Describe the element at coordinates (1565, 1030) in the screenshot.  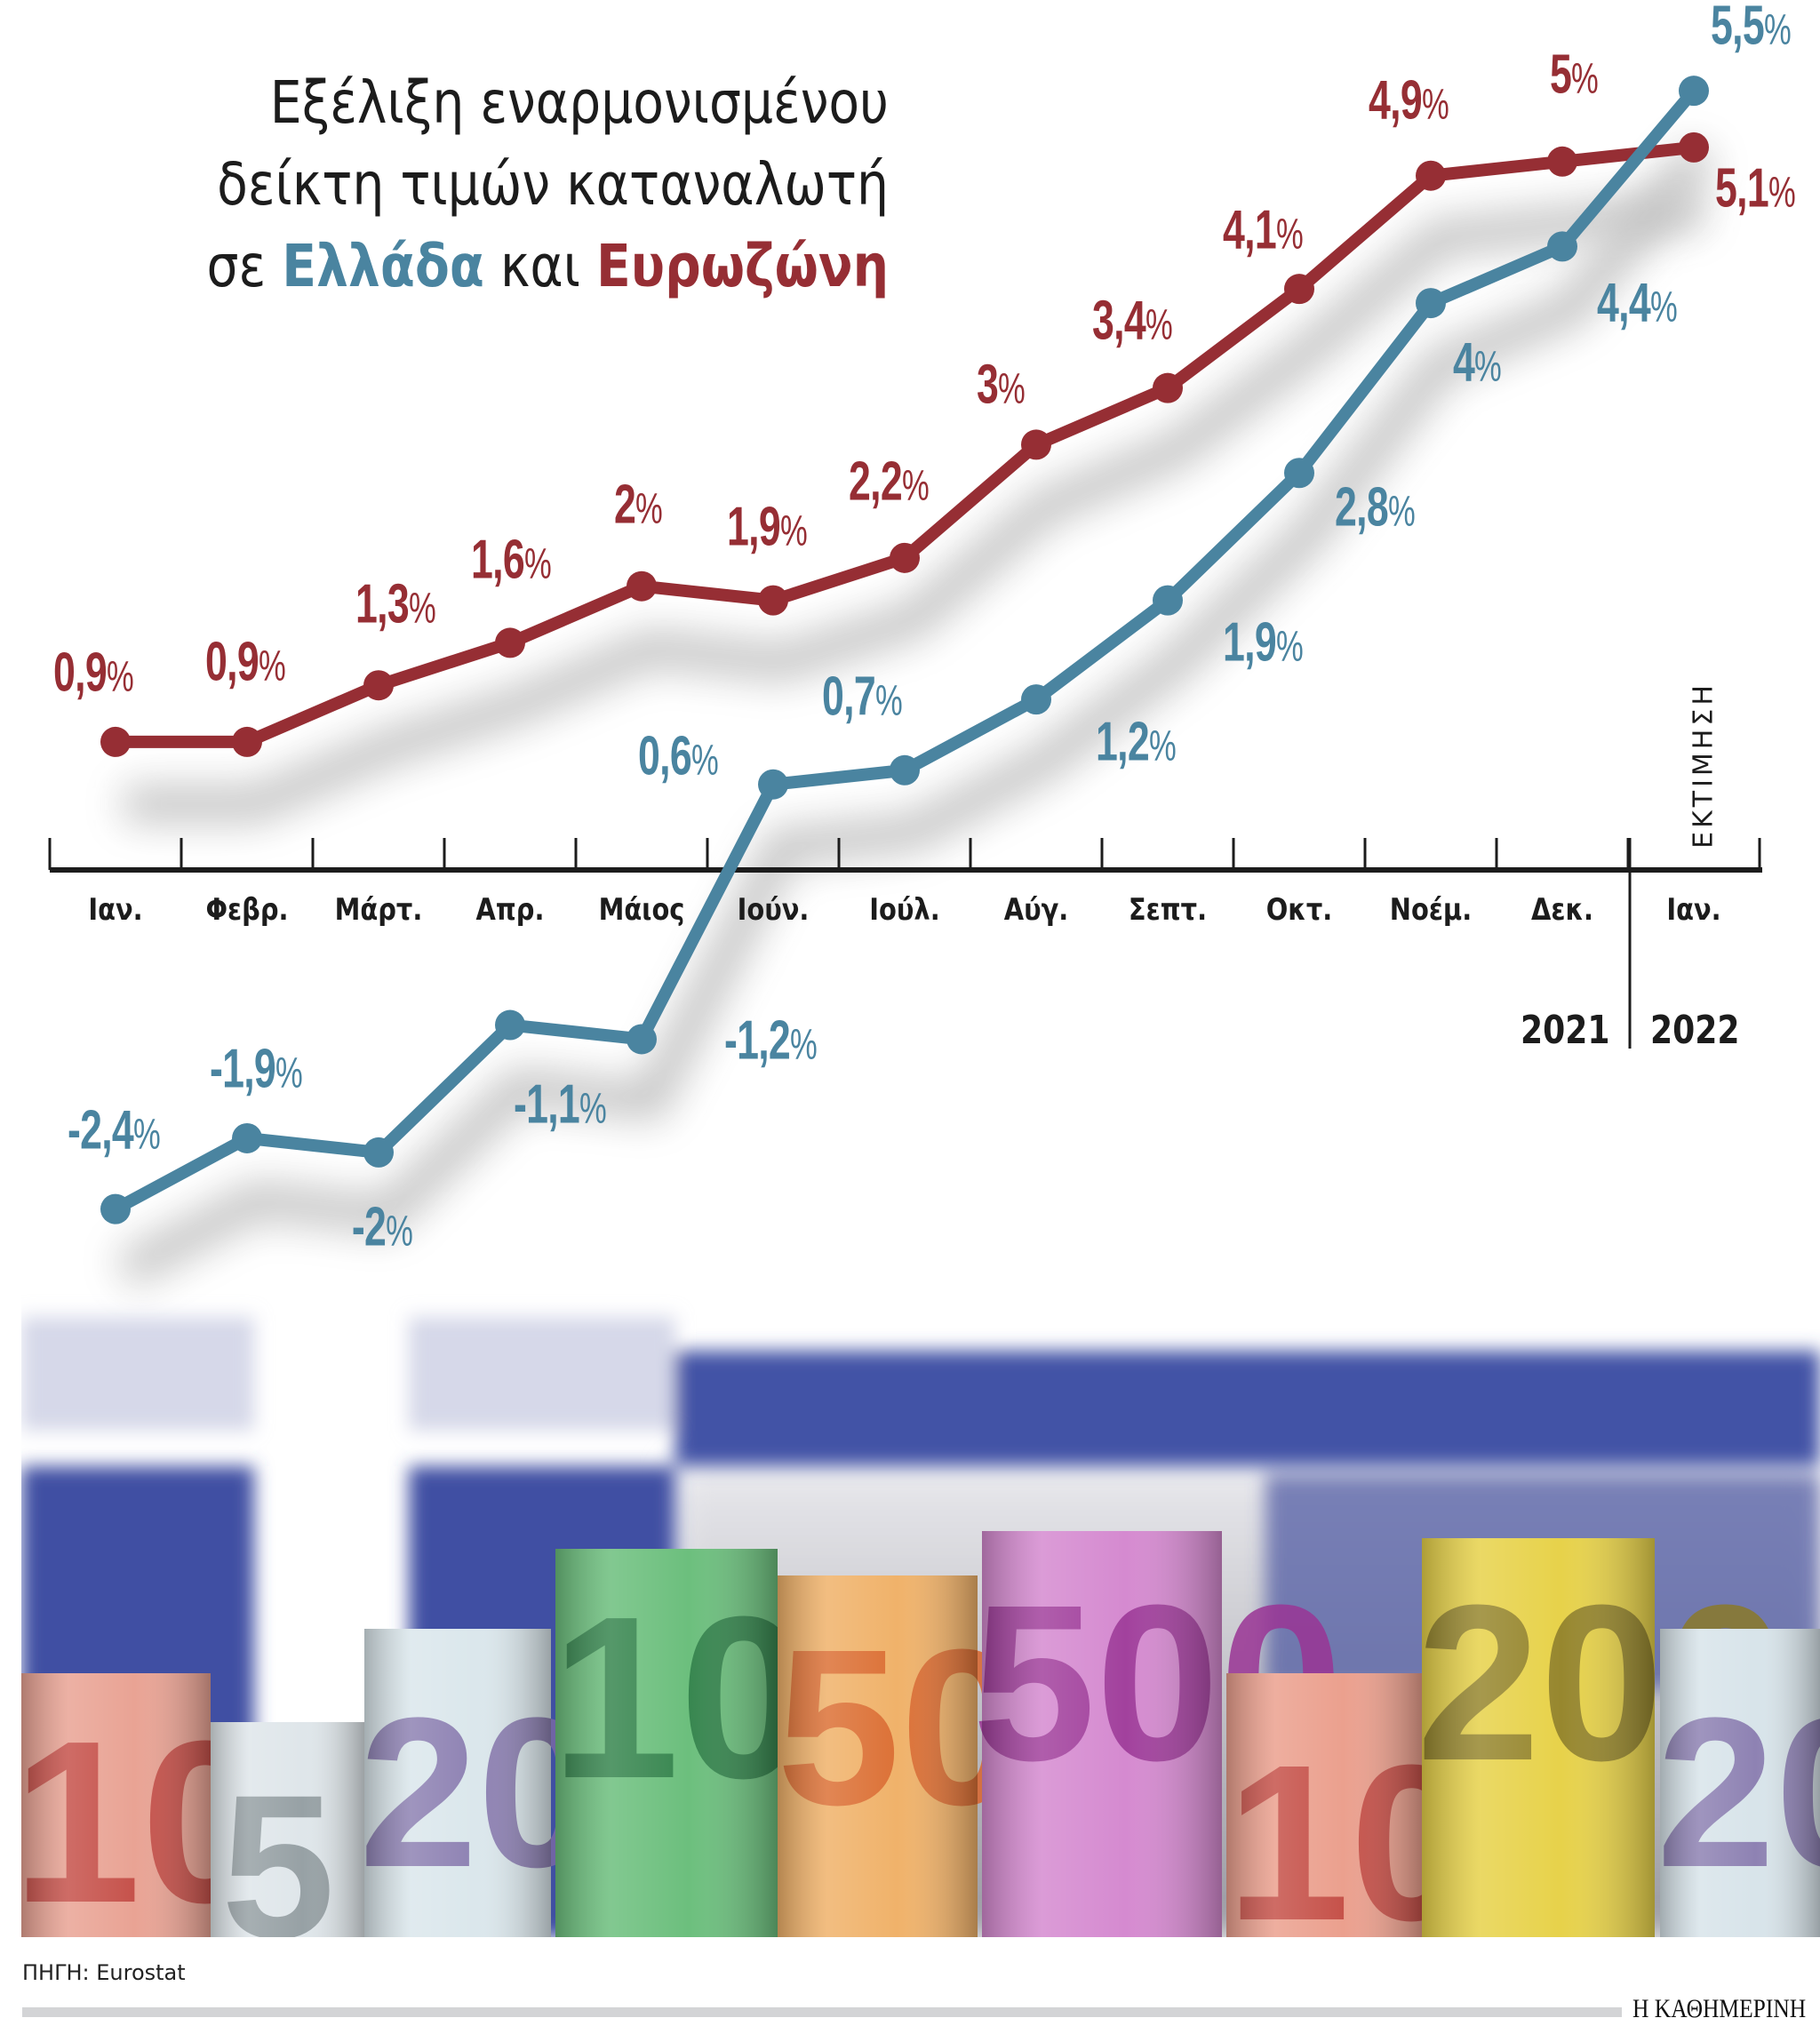
I see `year-label-2021: 2021` at that location.